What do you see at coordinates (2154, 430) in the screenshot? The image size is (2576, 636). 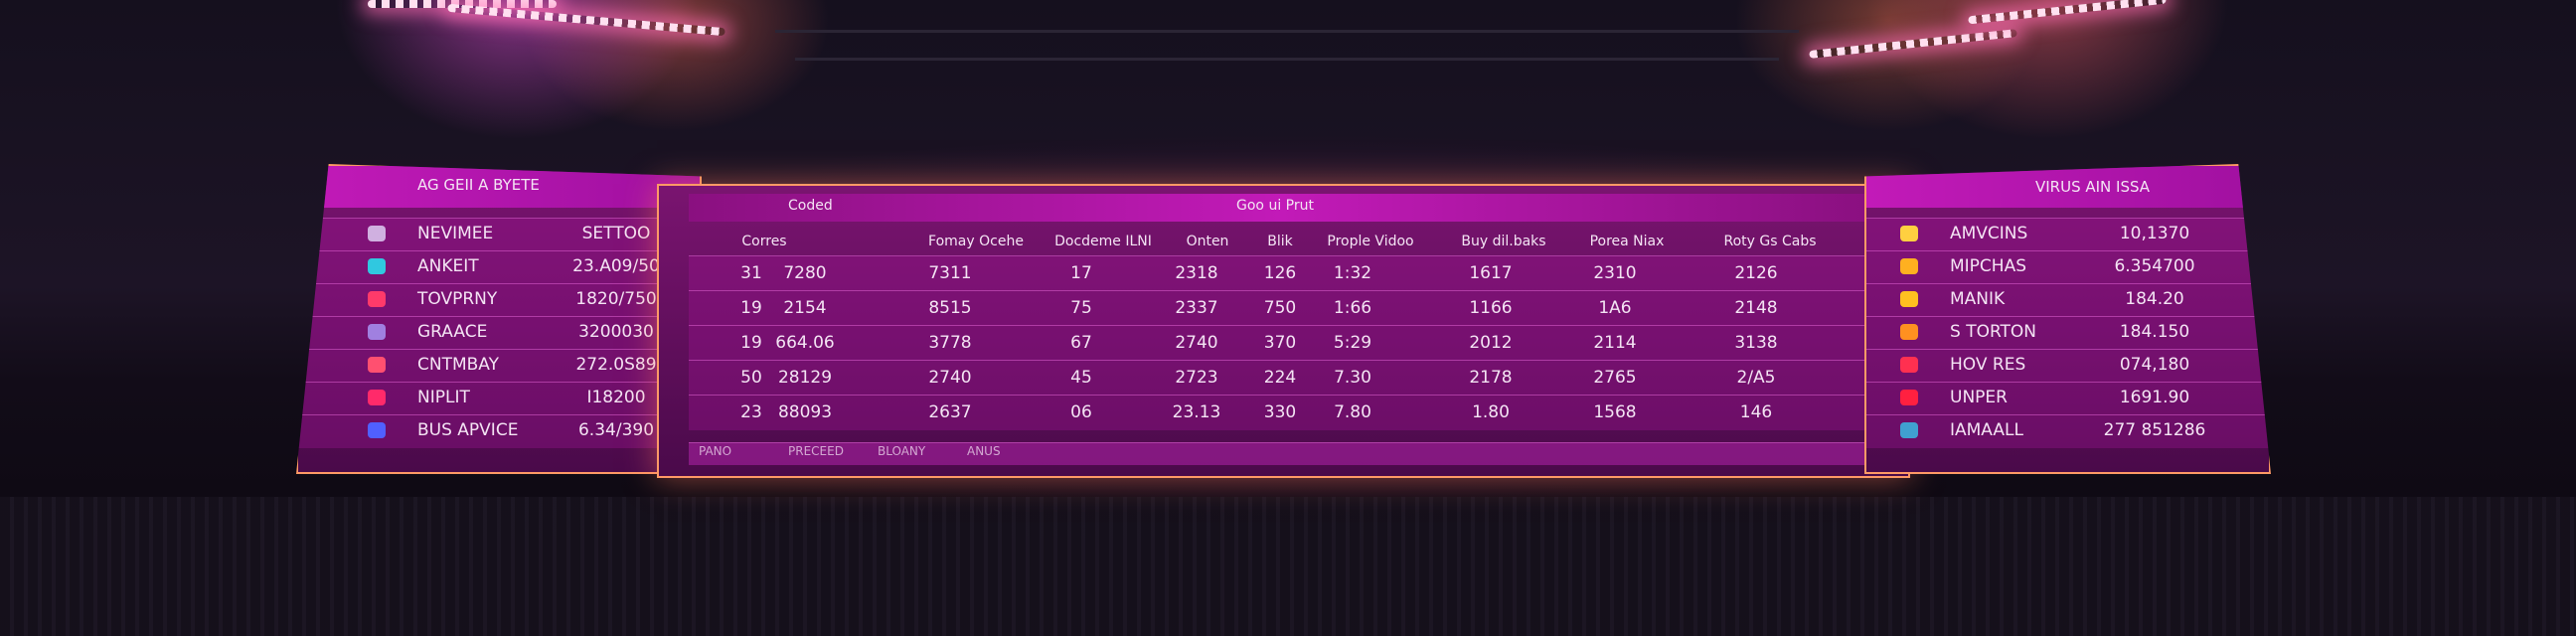 I see `row-value: 277 851286` at bounding box center [2154, 430].